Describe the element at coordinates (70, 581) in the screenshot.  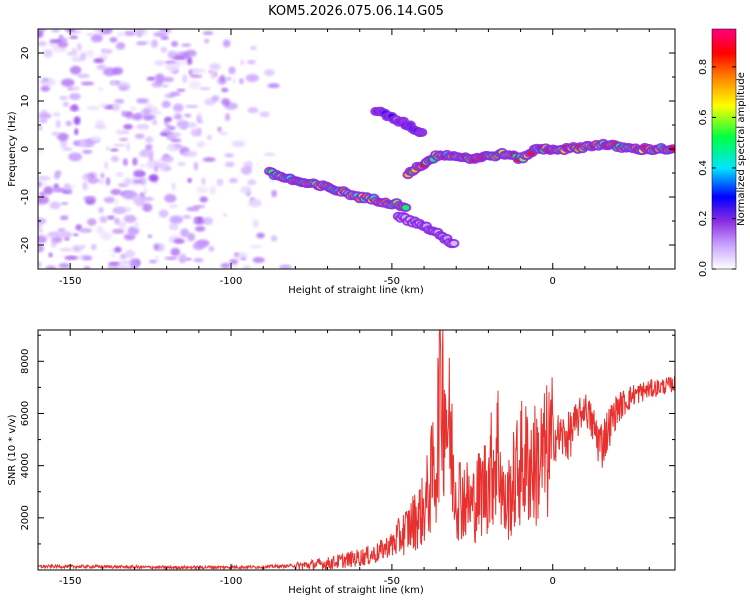
I see `x-tick-label: -150` at that location.